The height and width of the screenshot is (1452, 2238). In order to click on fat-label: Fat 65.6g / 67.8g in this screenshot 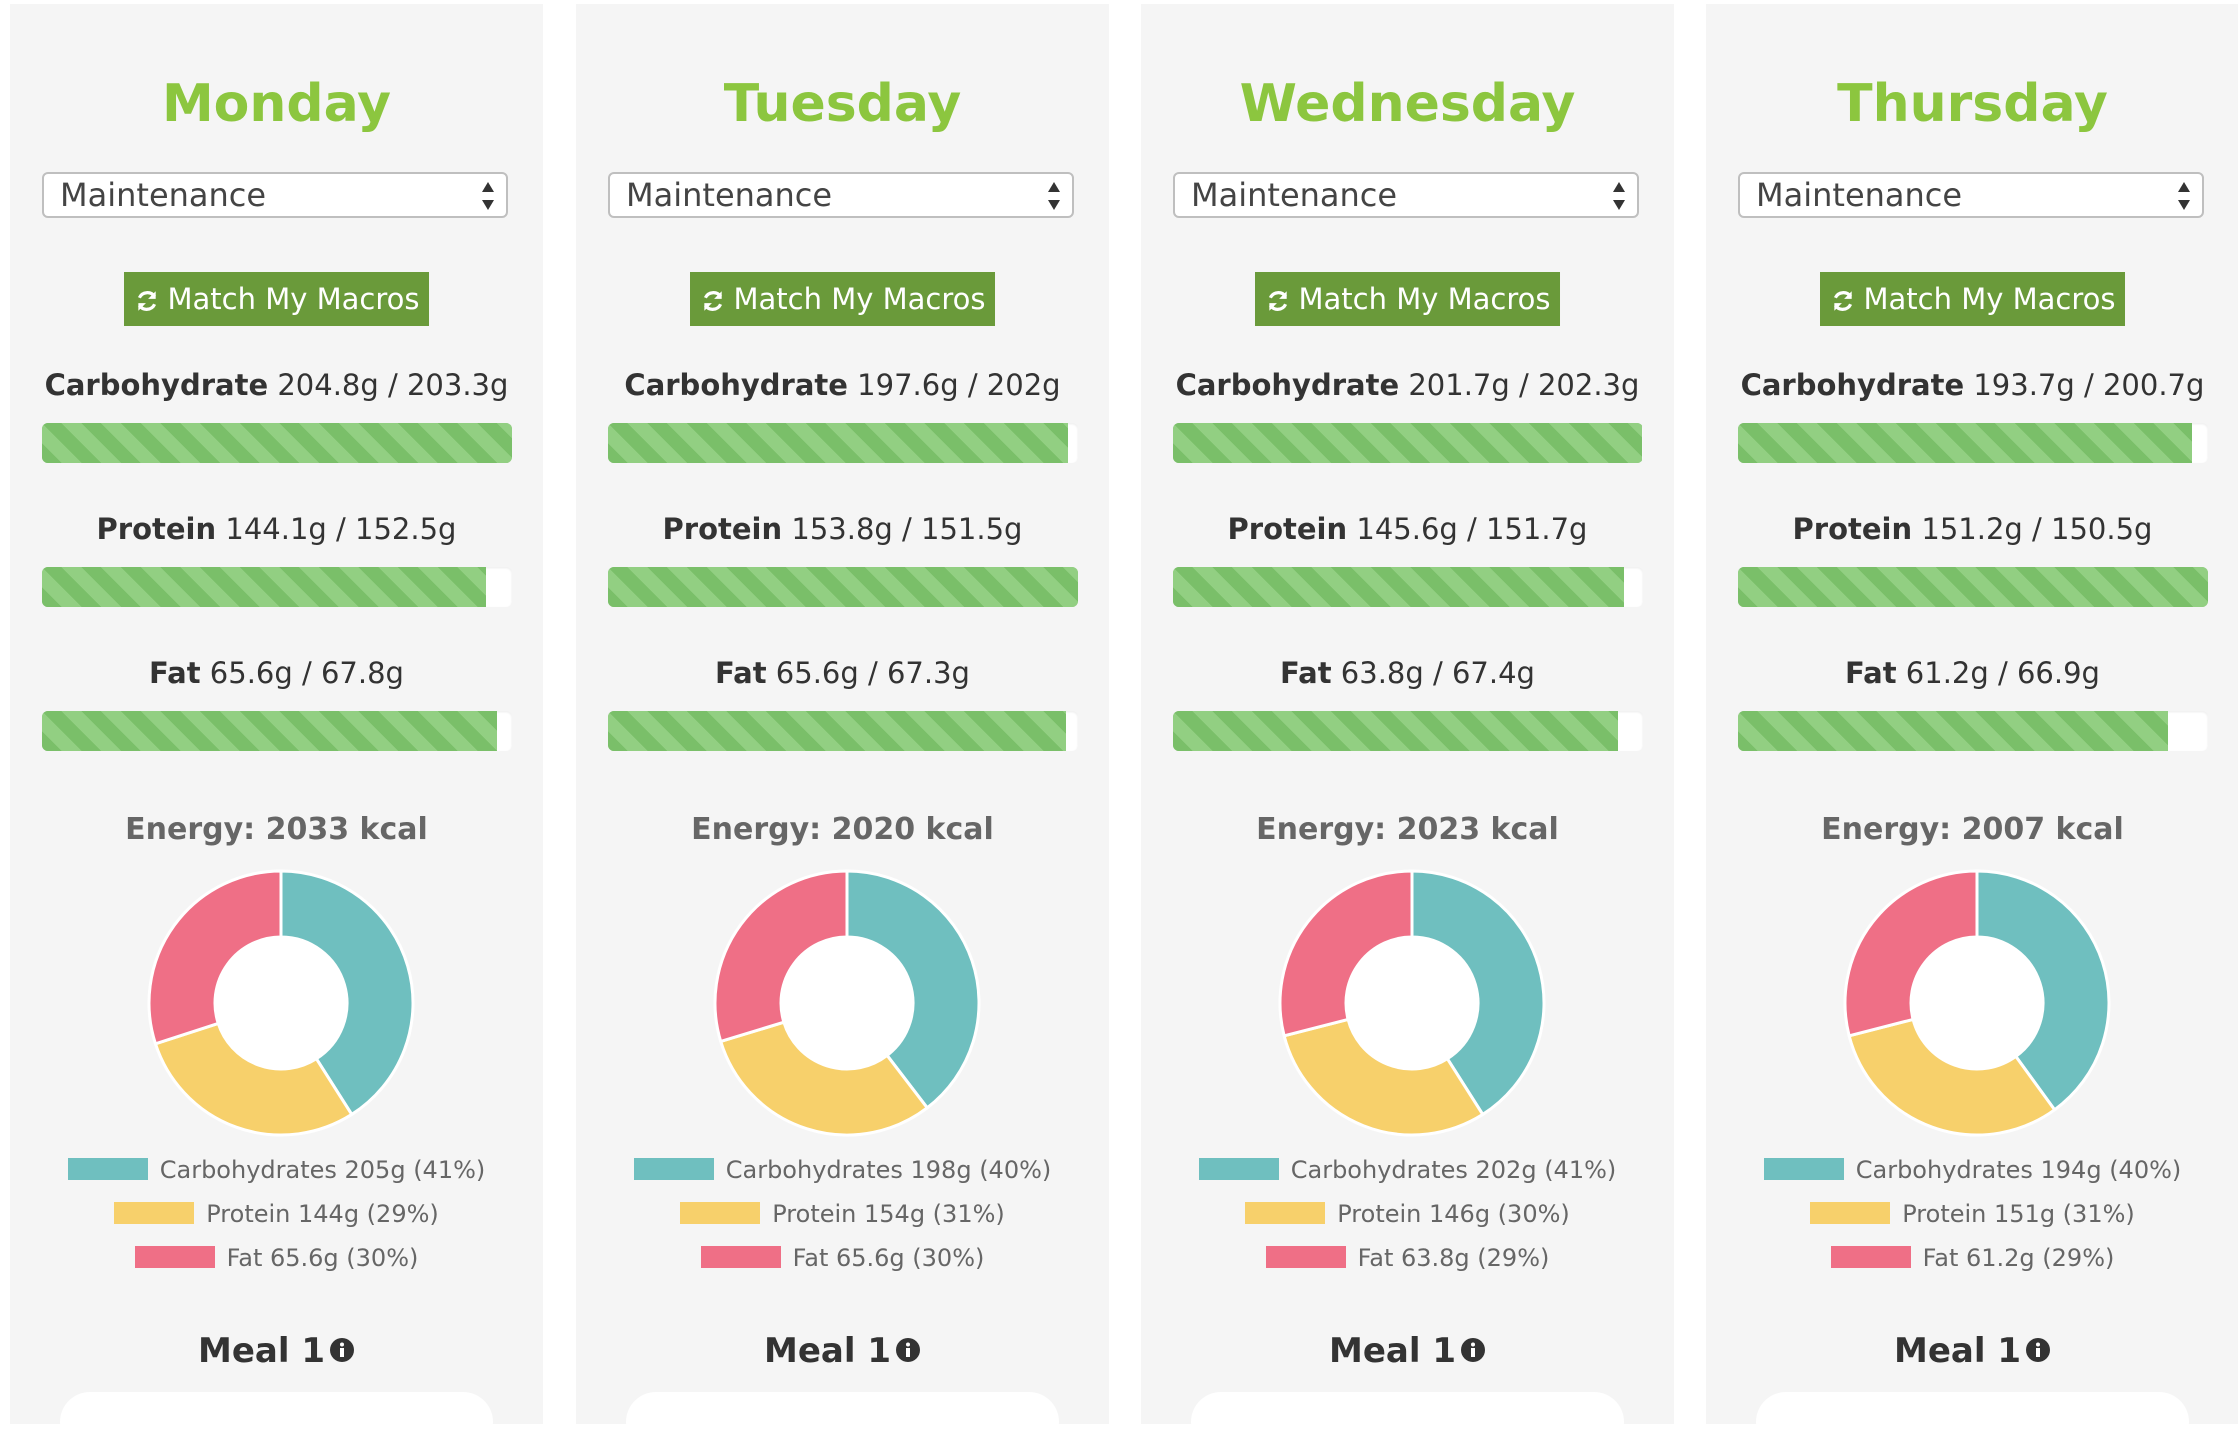, I will do `click(276, 673)`.